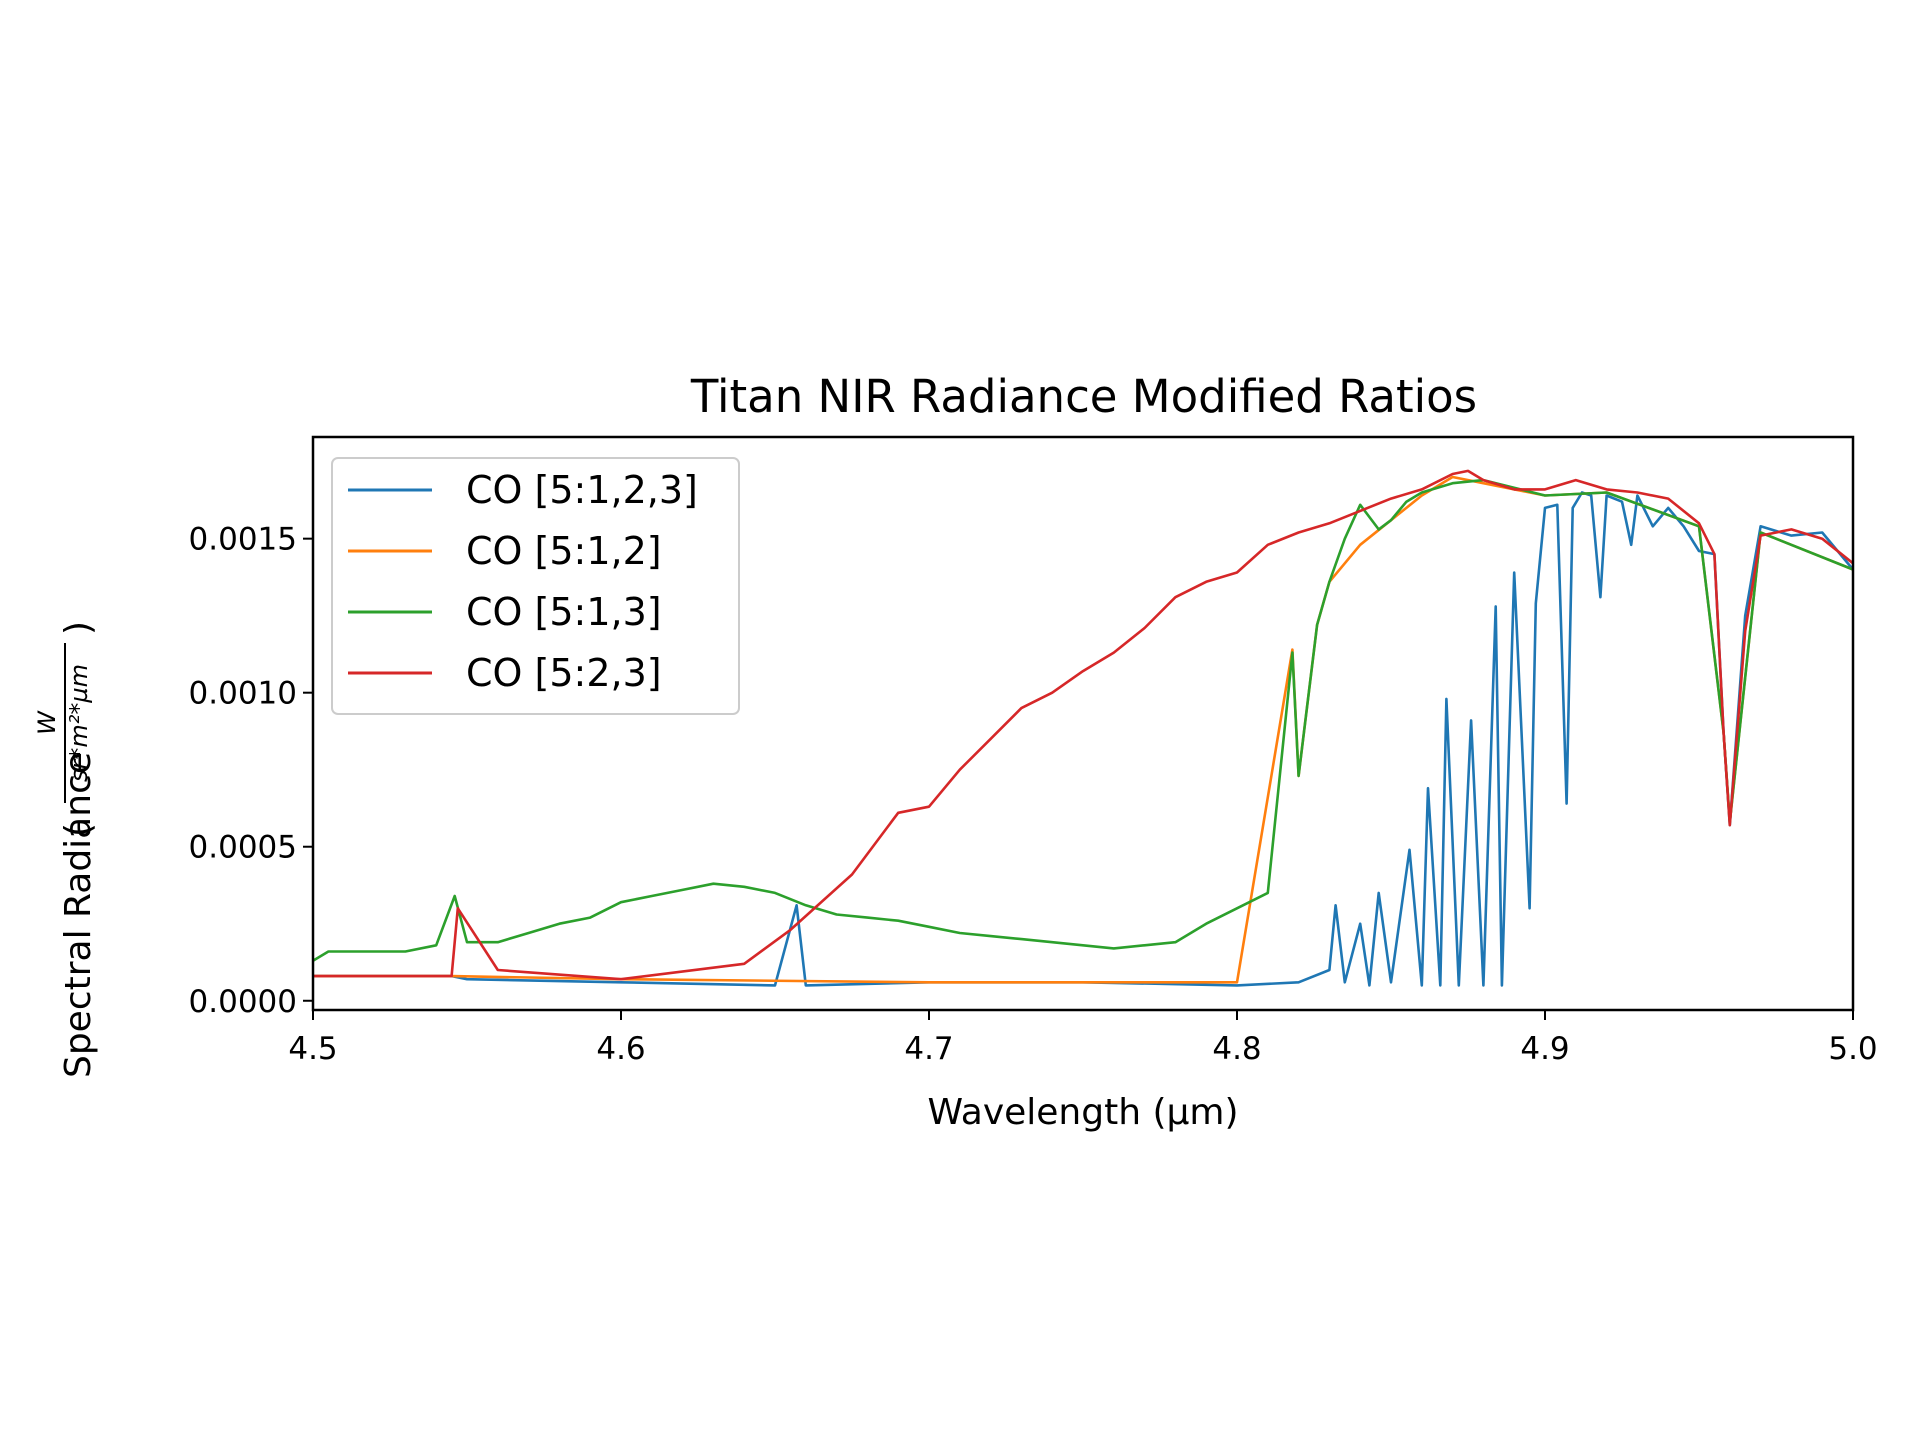 This screenshot has height=1440, width=1920. I want to click on legend-label-0: CO [5:1,2,3], so click(582, 490).